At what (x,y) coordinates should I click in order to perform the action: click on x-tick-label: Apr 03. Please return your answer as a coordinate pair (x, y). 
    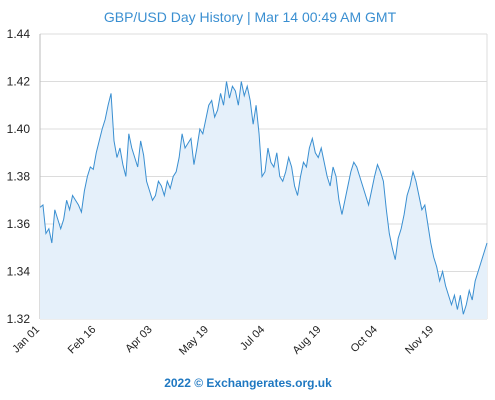
    Looking at the image, I should click on (138, 339).